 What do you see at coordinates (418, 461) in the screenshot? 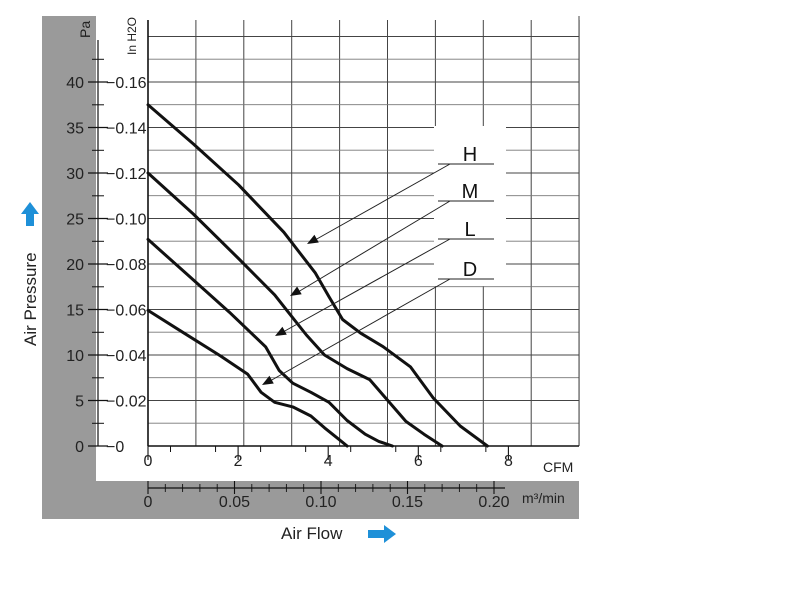
I see `cfm-tick-label: 6` at bounding box center [418, 461].